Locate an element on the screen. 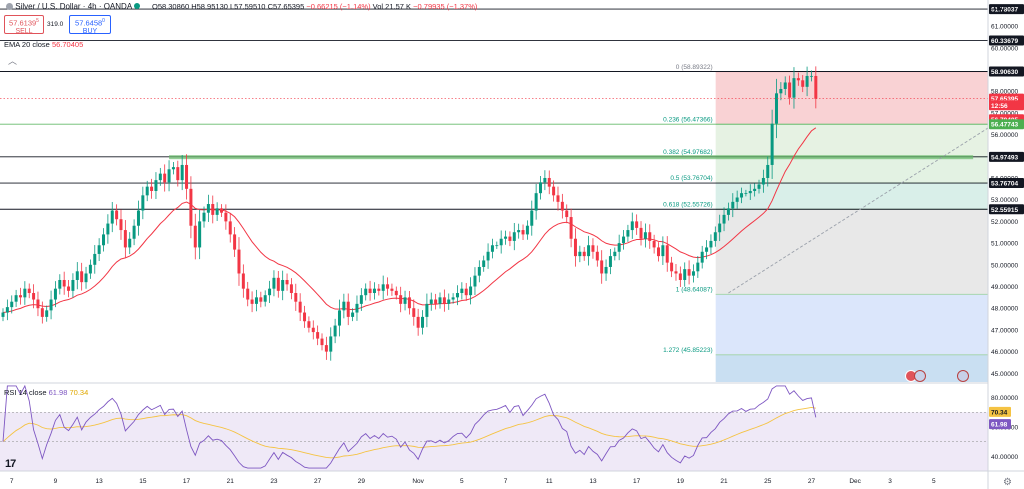  rsi-tick-label: 40.00000 is located at coordinates (1004, 457).